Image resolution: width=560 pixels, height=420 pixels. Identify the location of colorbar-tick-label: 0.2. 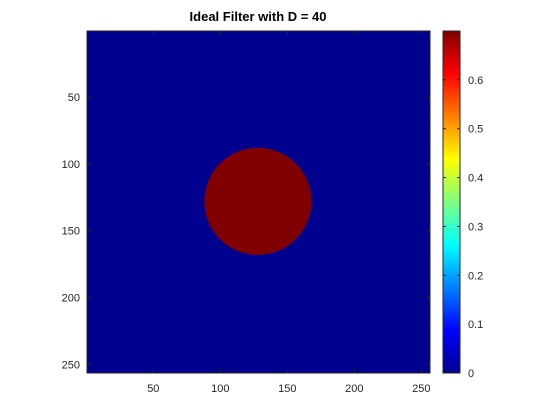
(475, 276).